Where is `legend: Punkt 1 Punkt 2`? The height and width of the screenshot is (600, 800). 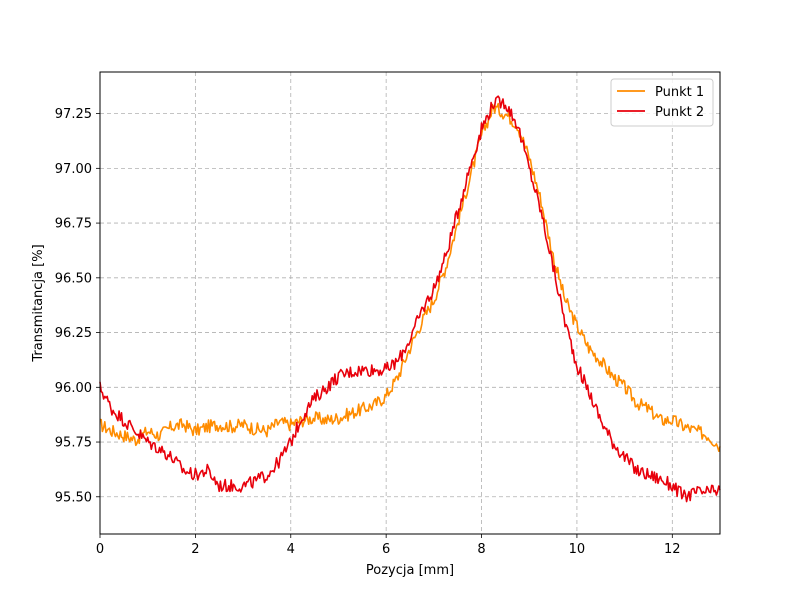 legend: Punkt 1 Punkt 2 is located at coordinates (662, 102).